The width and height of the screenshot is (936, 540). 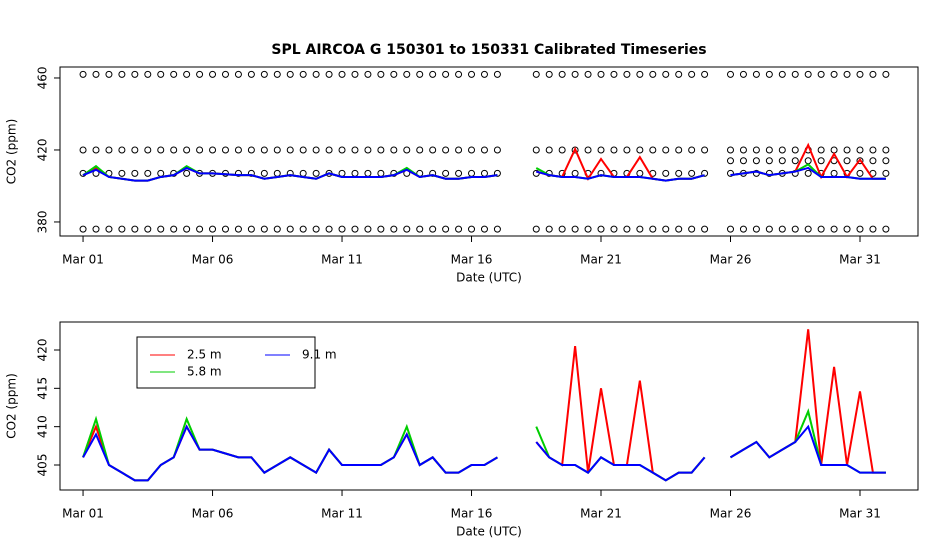 I want to click on x-tick-label: Mar 01, so click(x=83, y=514).